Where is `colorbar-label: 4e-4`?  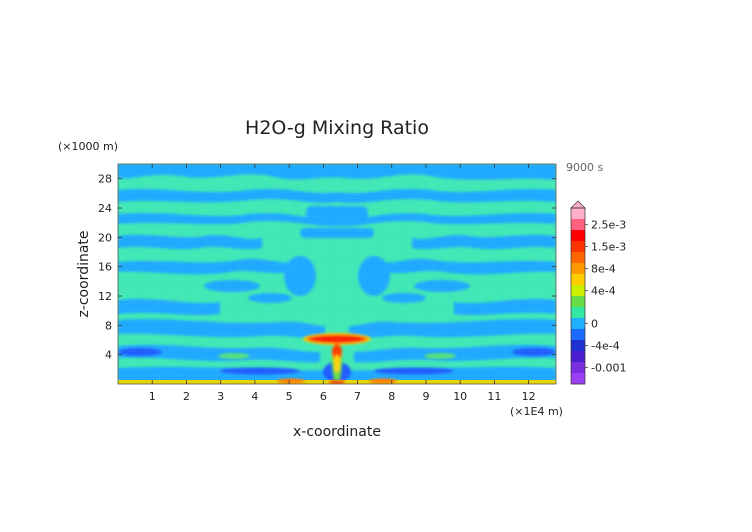 colorbar-label: 4e-4 is located at coordinates (603, 291).